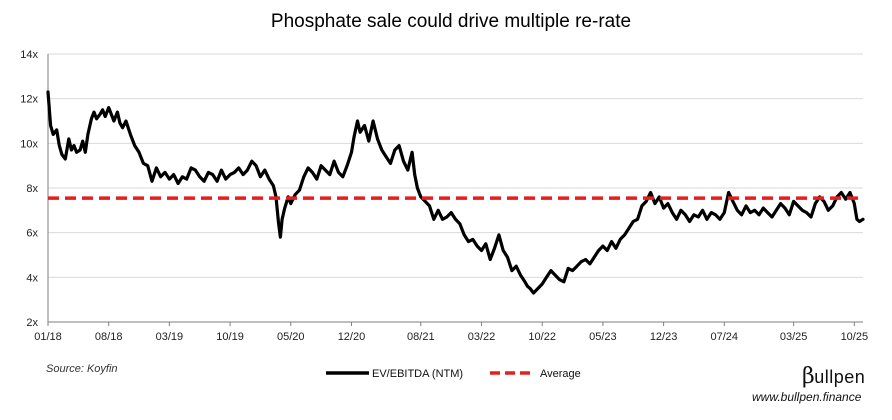 Image resolution: width=892 pixels, height=420 pixels. I want to click on x-tick-label: 08/21, so click(421, 337).